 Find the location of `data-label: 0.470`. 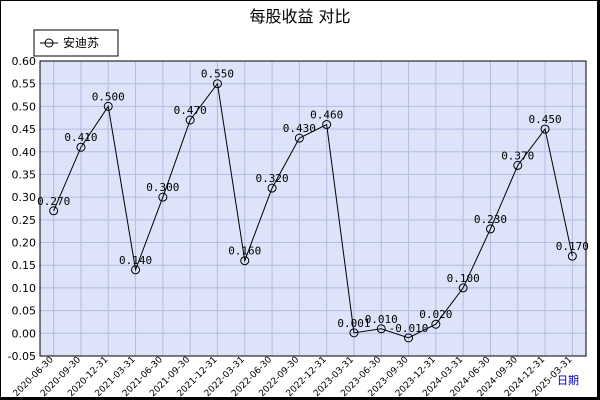

data-label: 0.470 is located at coordinates (190, 110).